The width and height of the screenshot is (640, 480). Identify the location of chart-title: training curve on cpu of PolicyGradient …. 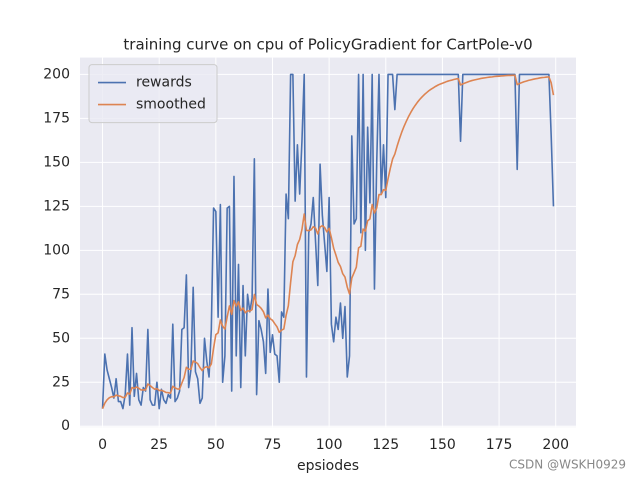
(327, 45).